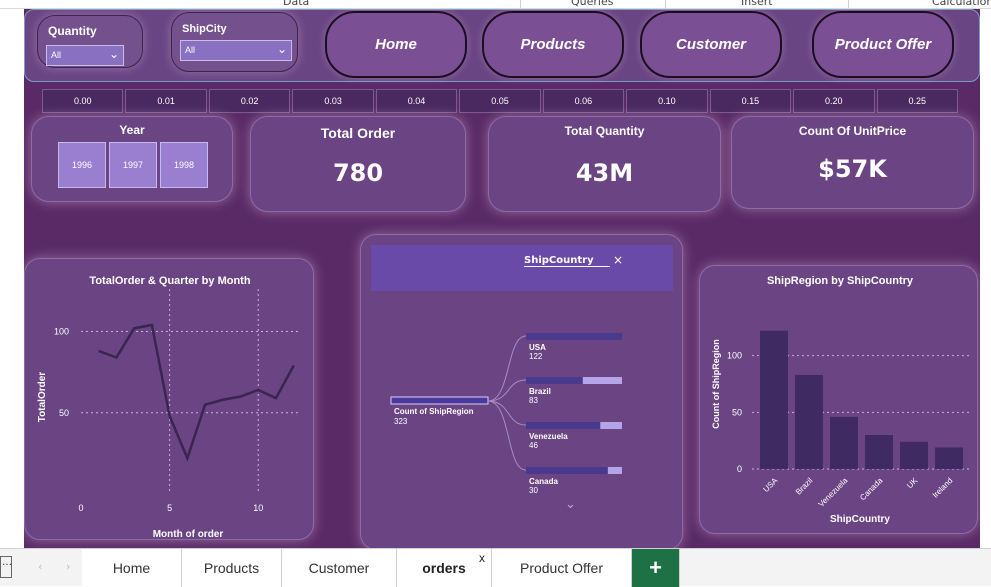 The height and width of the screenshot is (587, 991). Describe the element at coordinates (482, 558) in the screenshot. I see `close-icon: x` at that location.